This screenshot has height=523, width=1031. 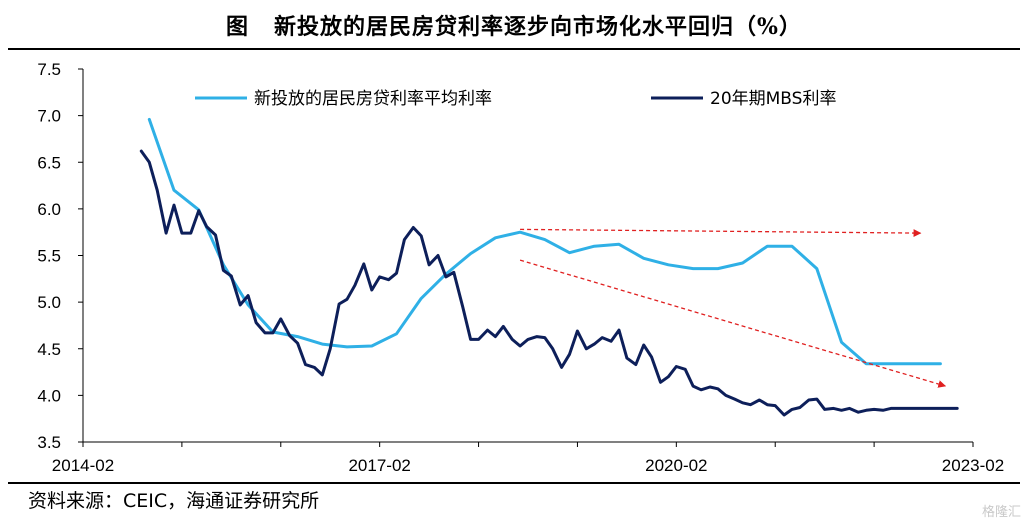 I want to click on y-tick-label: 5.0, so click(x=49, y=302).